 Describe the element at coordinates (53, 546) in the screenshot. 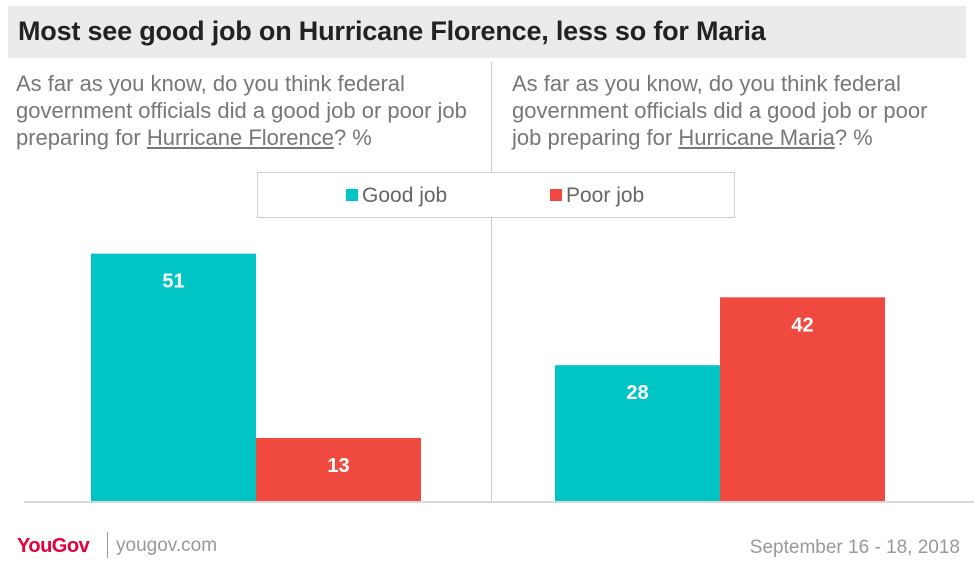

I see `yougov-logo: YouGov` at that location.